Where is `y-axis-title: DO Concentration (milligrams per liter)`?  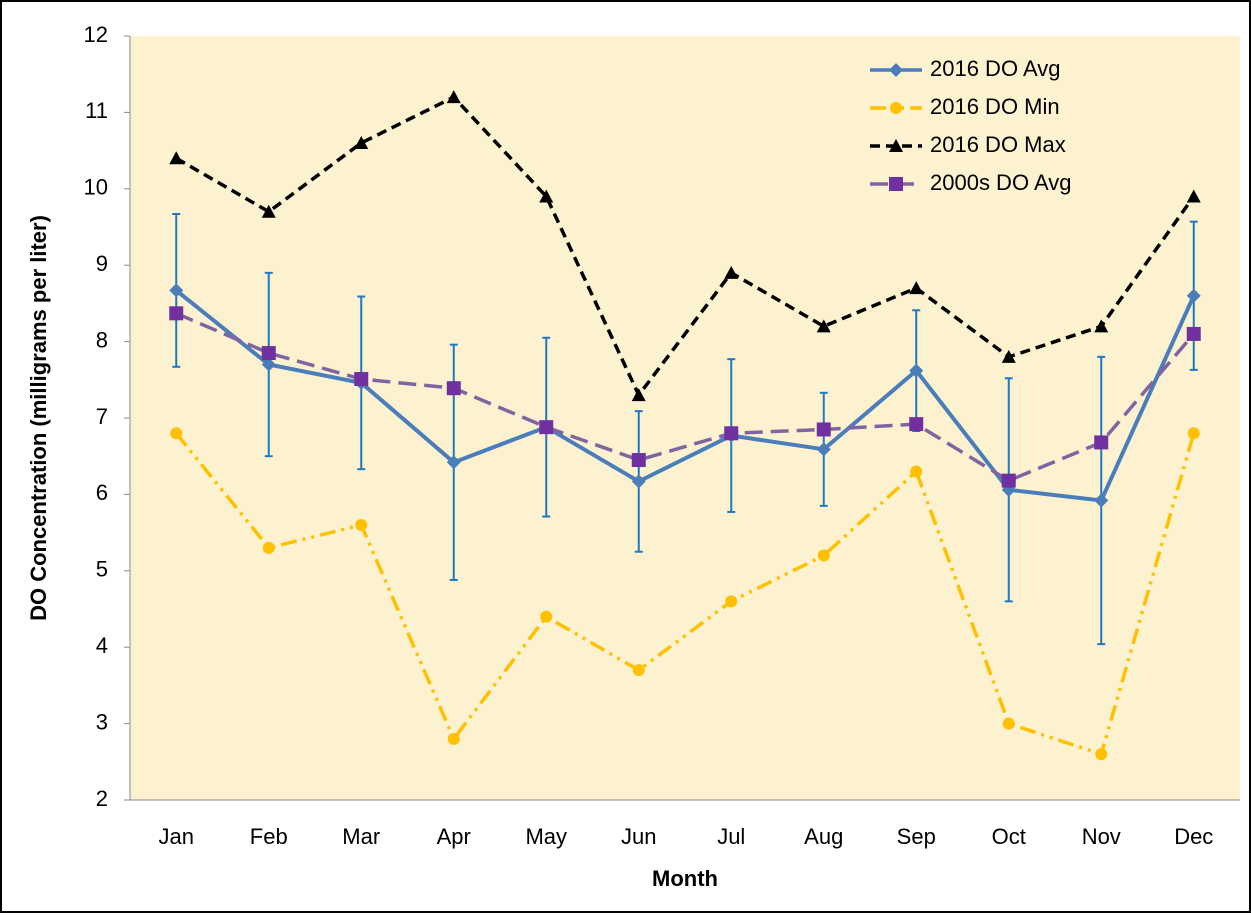 y-axis-title: DO Concentration (milligrams per liter) is located at coordinates (38, 418).